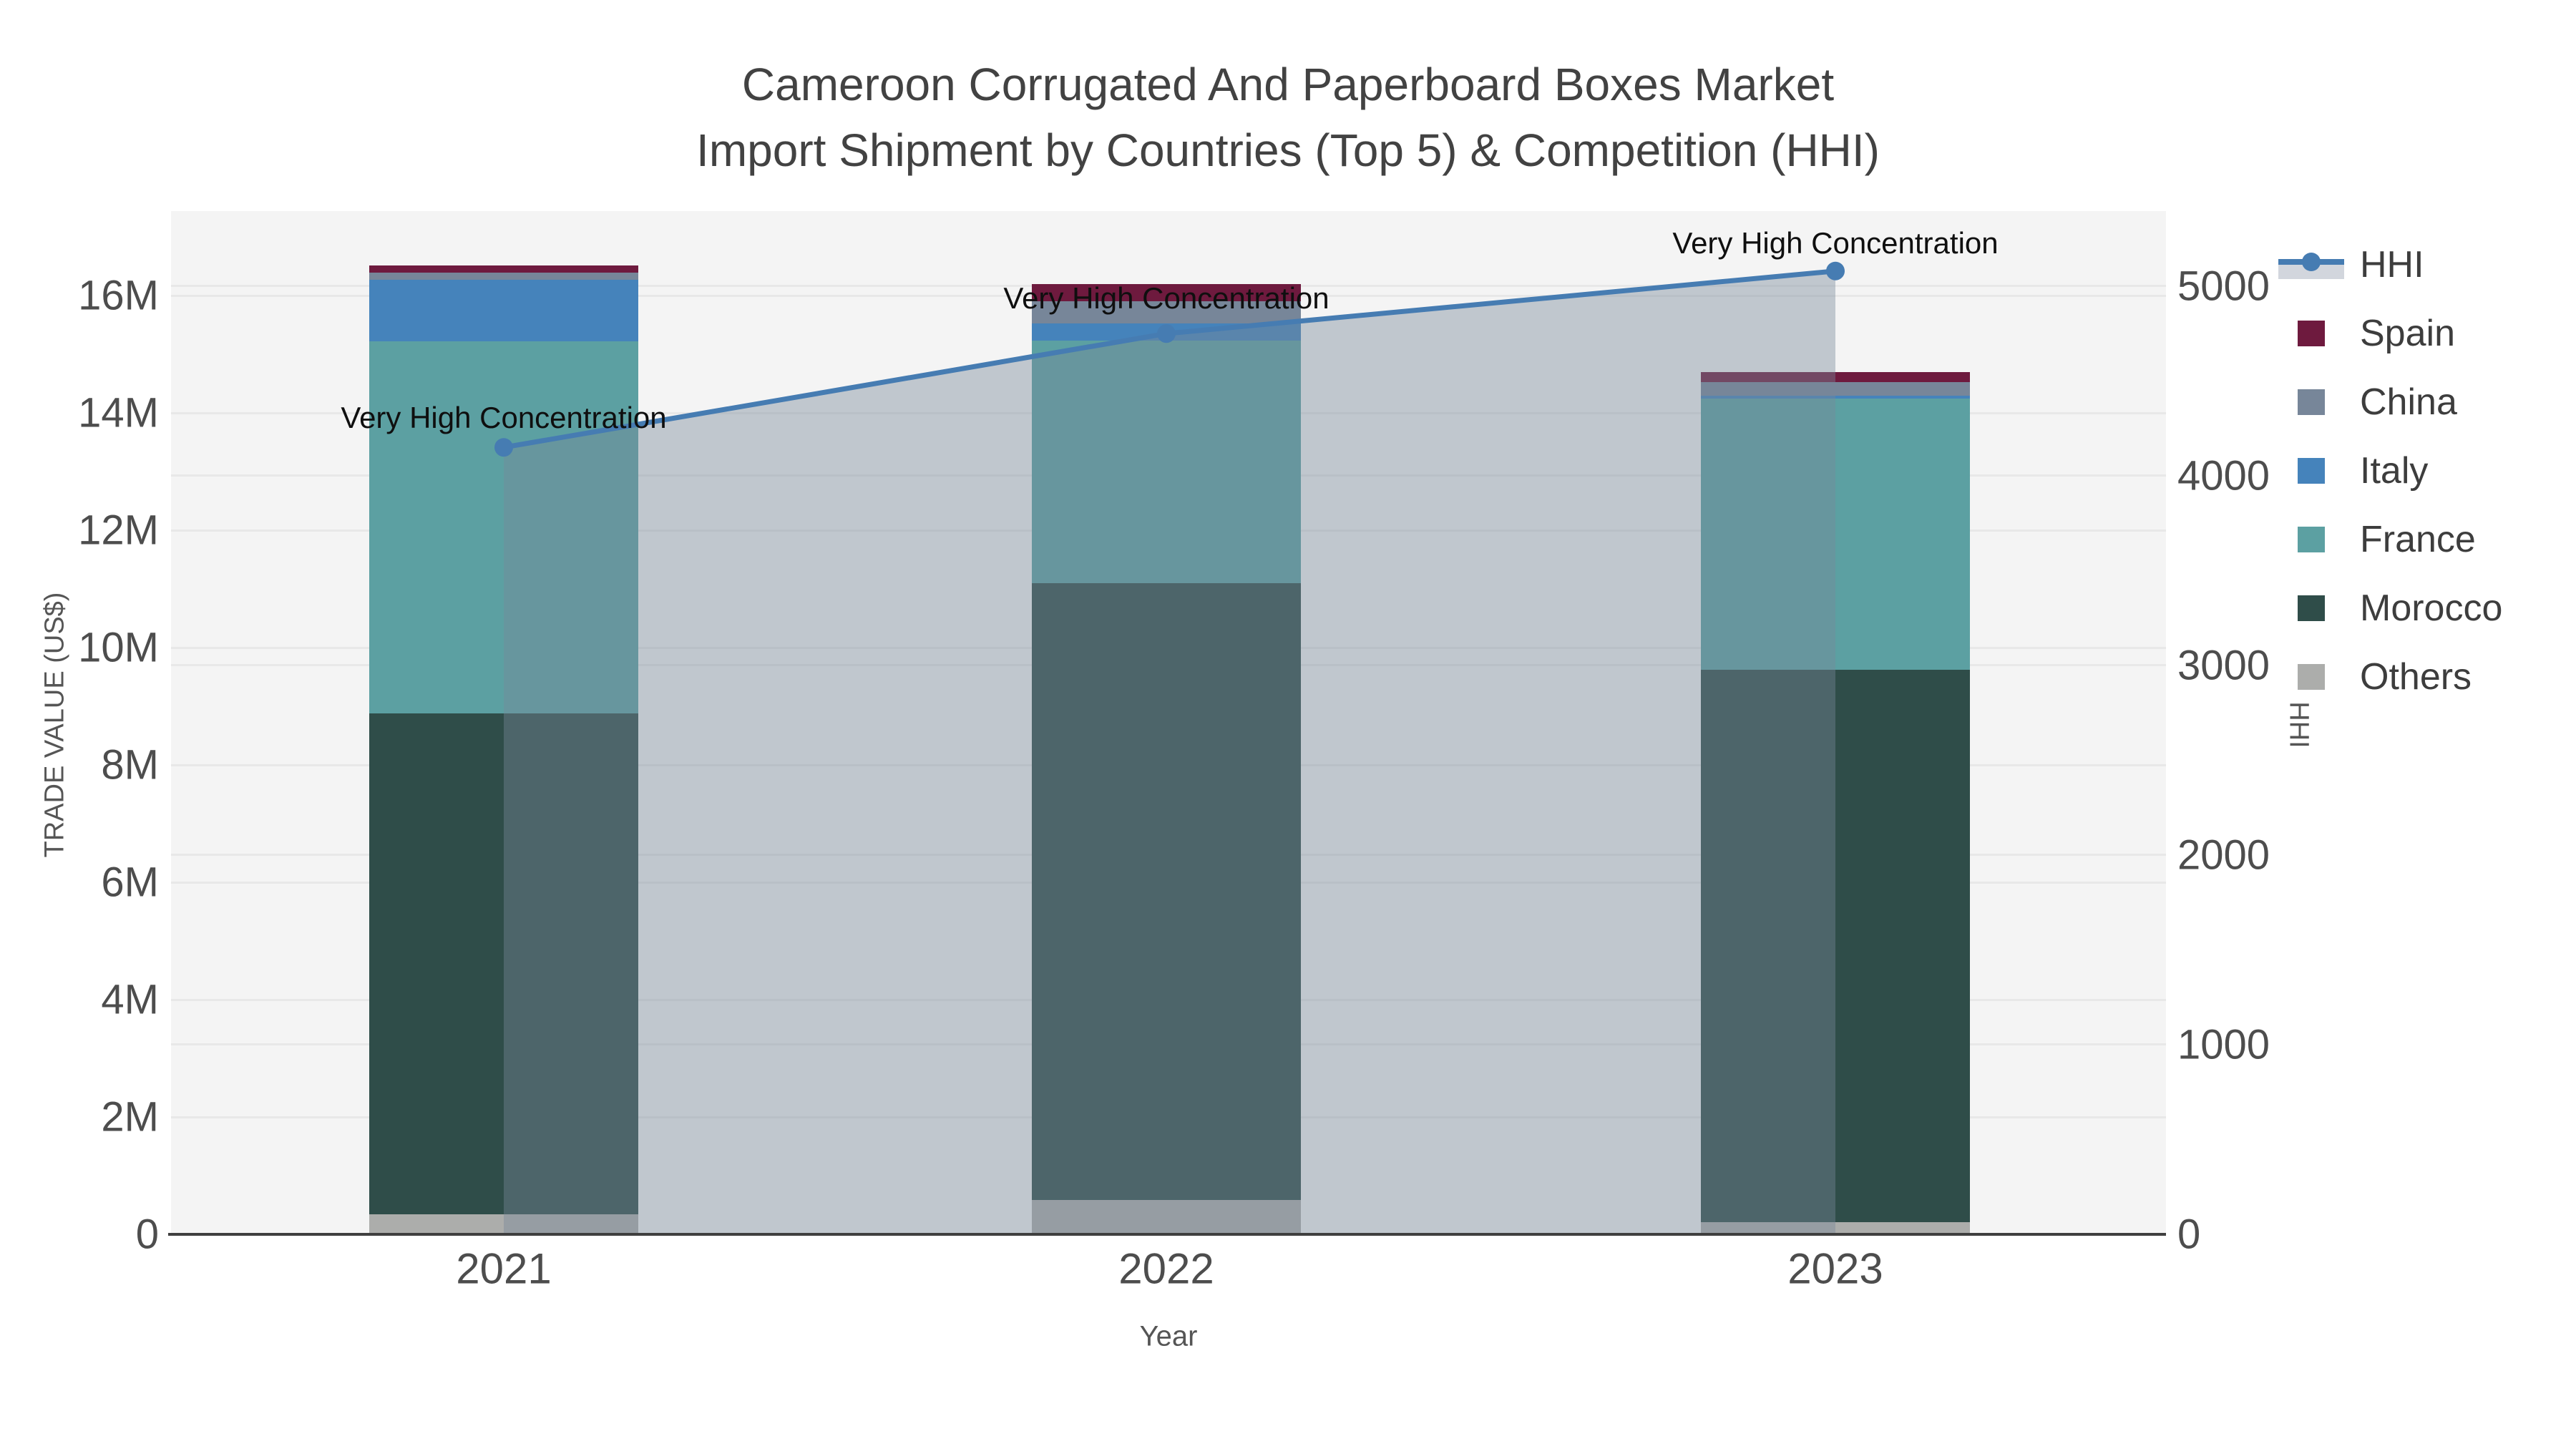  I want to click on bar-segment-2021-france, so click(503, 527).